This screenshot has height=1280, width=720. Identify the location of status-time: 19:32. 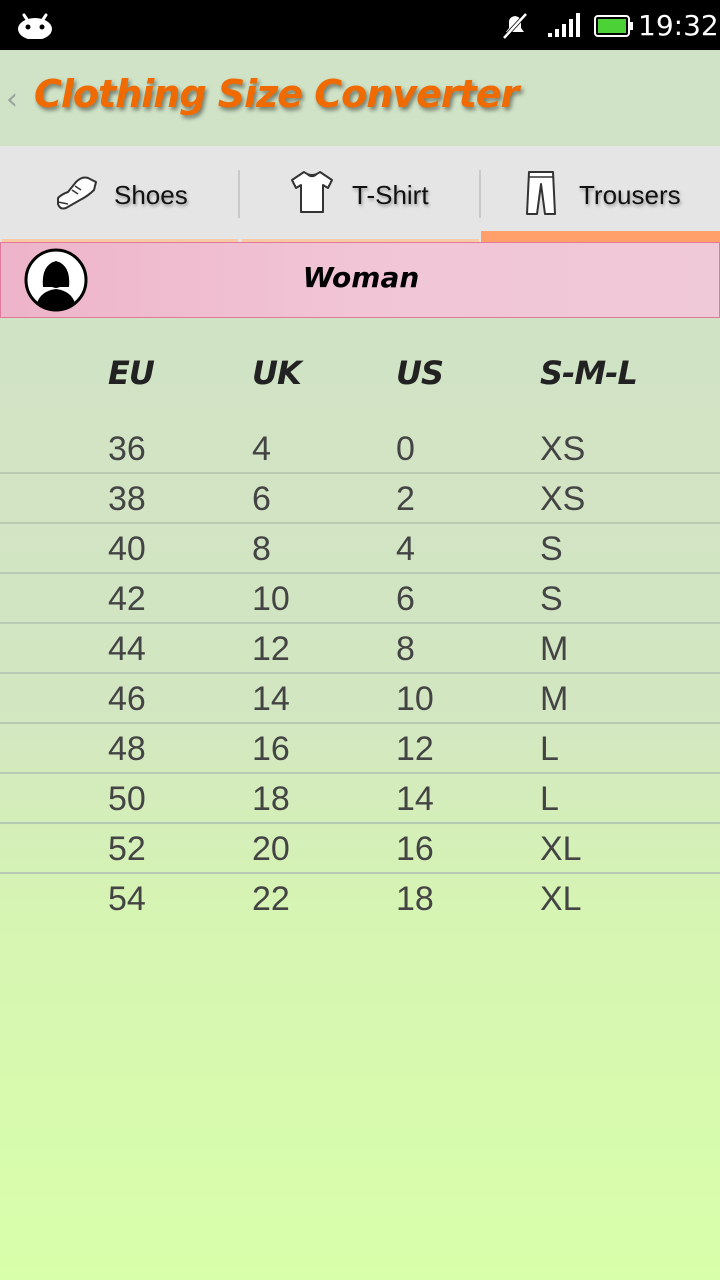
(678, 25).